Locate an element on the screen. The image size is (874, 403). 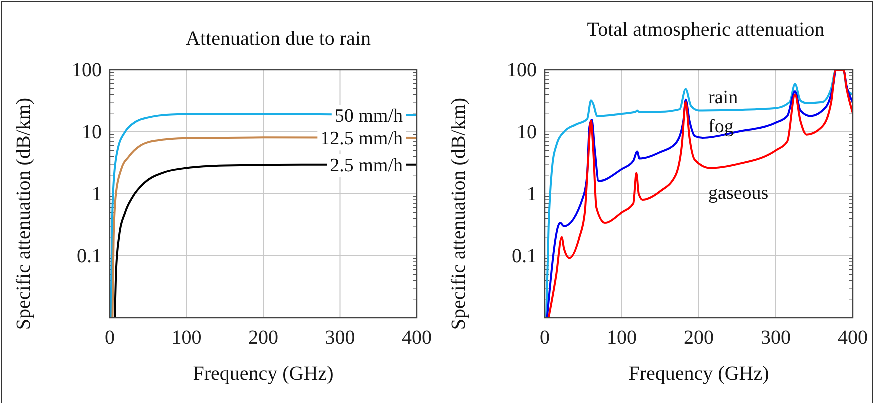
series-label: gaseous is located at coordinates (738, 193).